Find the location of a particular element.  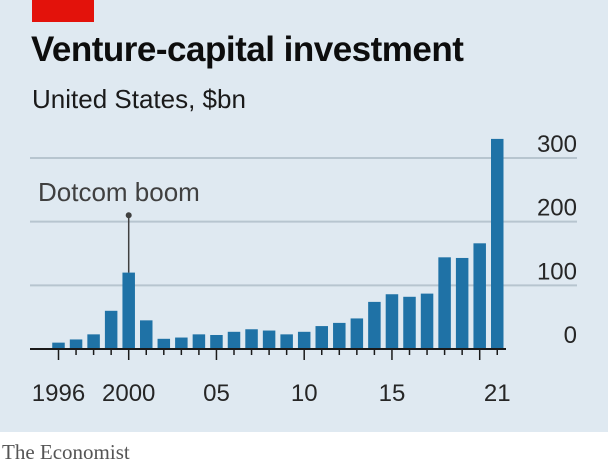

bar-2018 is located at coordinates (444, 303).